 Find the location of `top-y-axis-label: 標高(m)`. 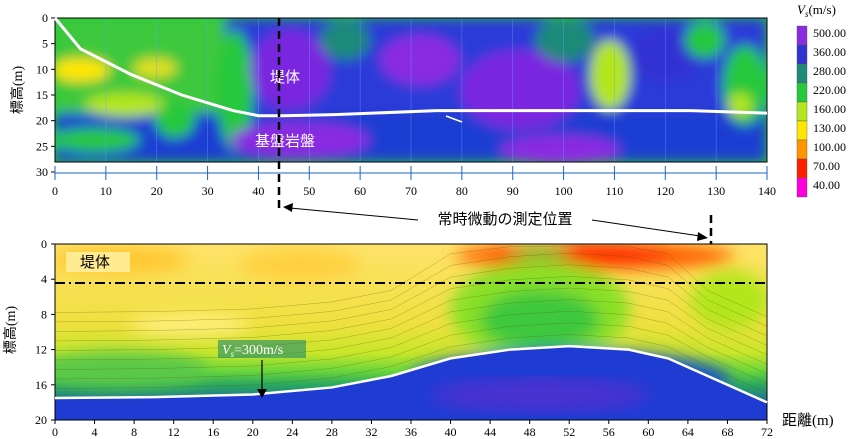

top-y-axis-label: 標高(m) is located at coordinates (17, 90).